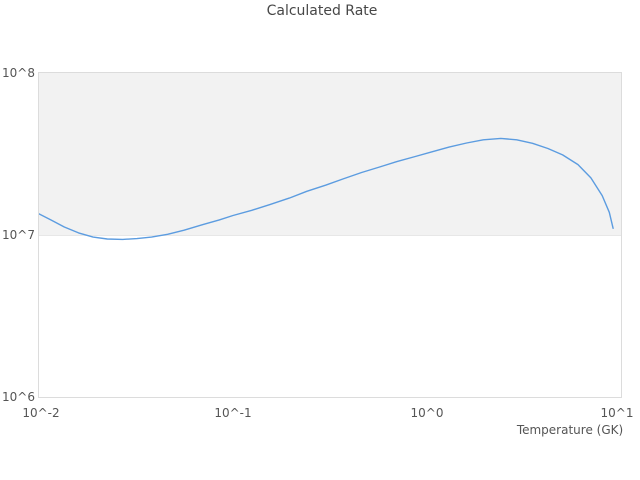  I want to click on y-tick-label-1e7: 10^7, so click(18, 235).